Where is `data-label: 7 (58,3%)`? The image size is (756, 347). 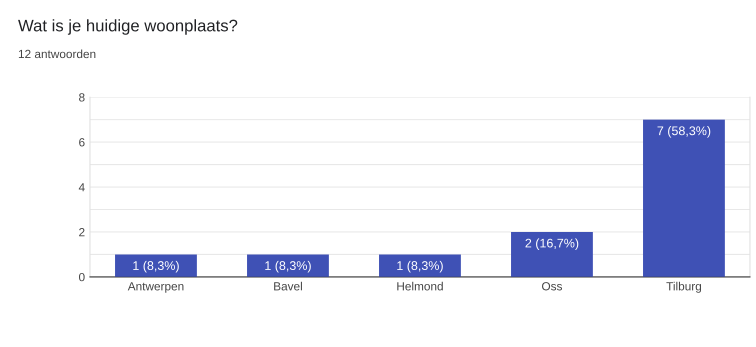 data-label: 7 (58,3%) is located at coordinates (684, 132).